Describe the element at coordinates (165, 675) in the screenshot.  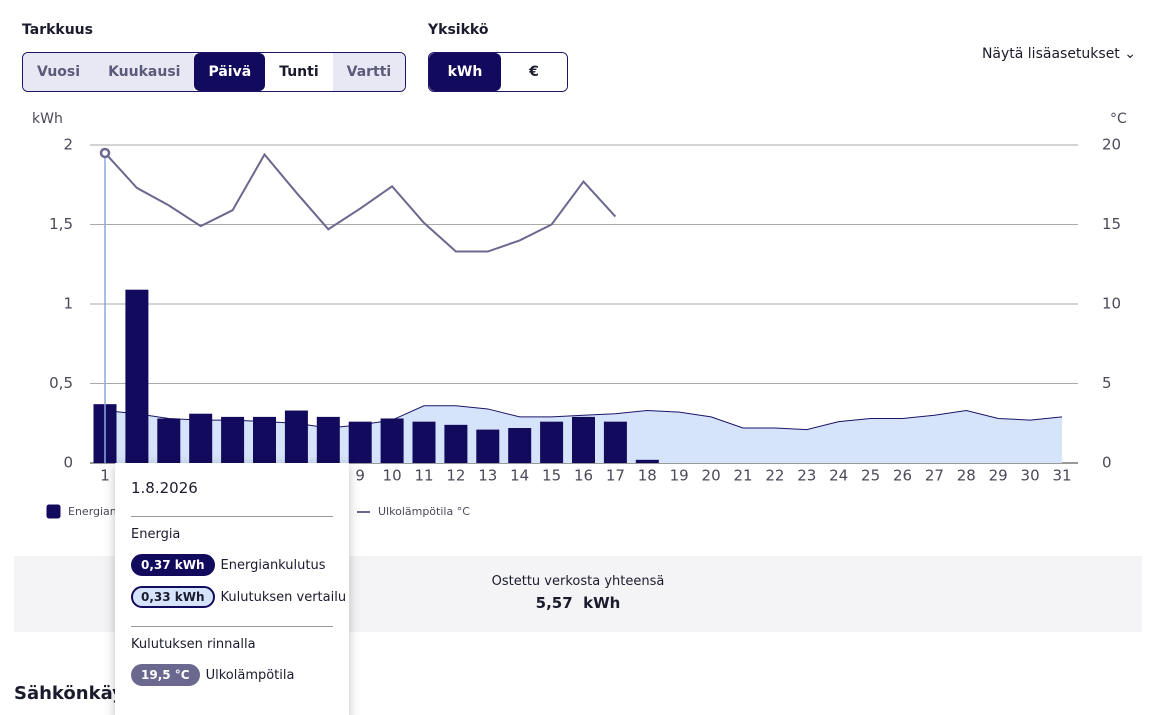
I see `badge: 19,5 °C` at that location.